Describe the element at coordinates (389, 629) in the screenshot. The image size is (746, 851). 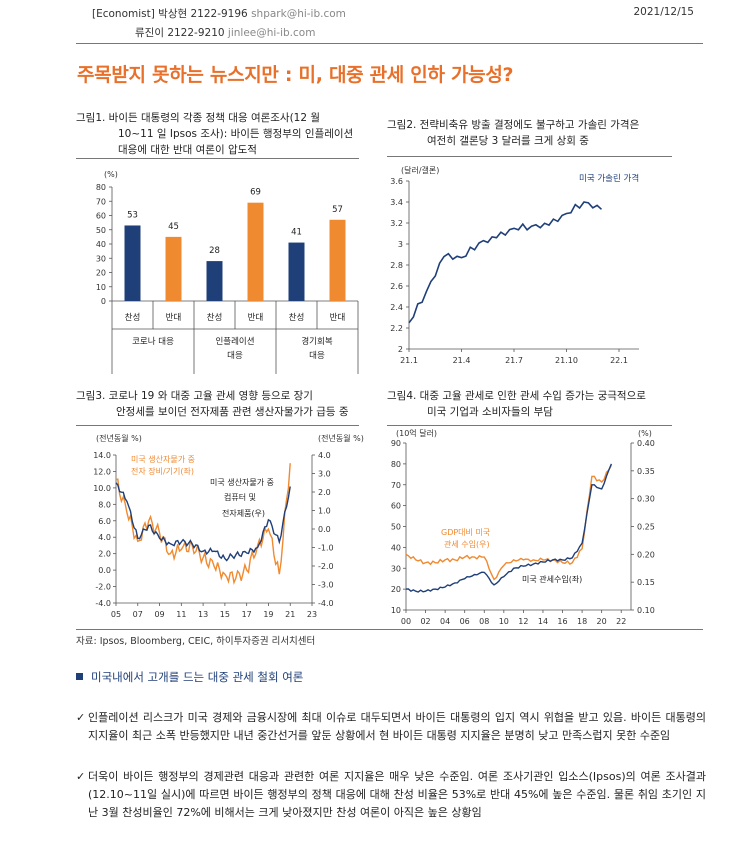
I see `figures-bottom-rule` at that location.